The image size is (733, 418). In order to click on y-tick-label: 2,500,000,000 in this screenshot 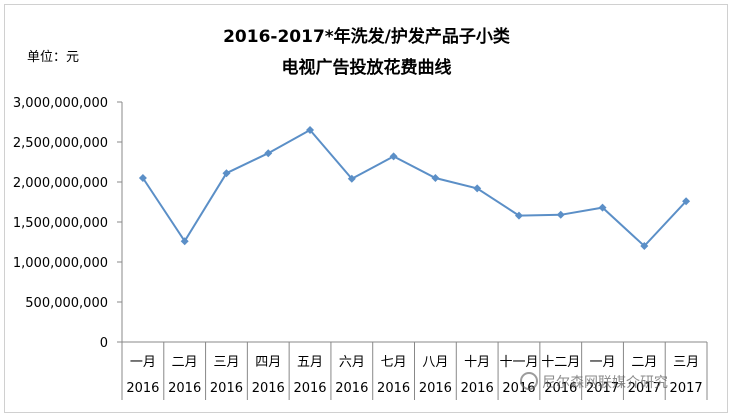, I will do `click(60, 143)`.